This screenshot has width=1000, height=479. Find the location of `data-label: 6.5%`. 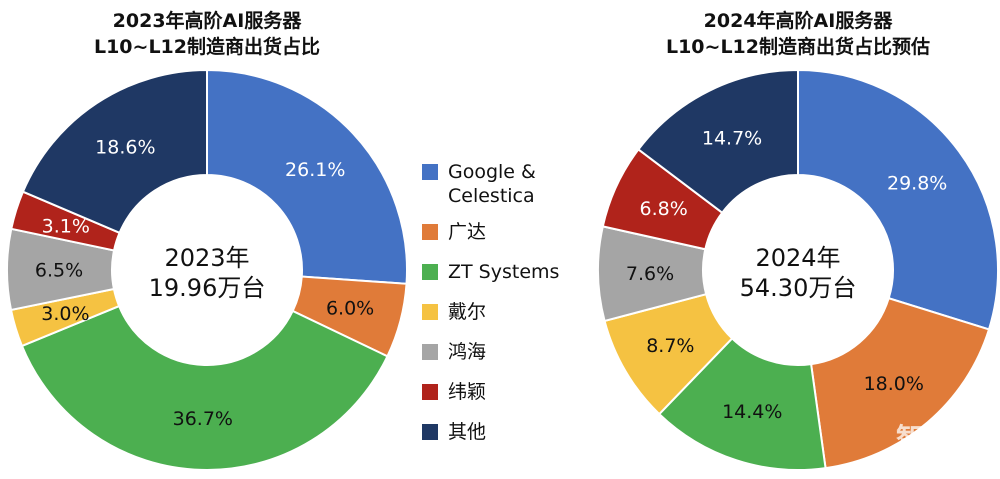

data-label: 6.5% is located at coordinates (59, 271).